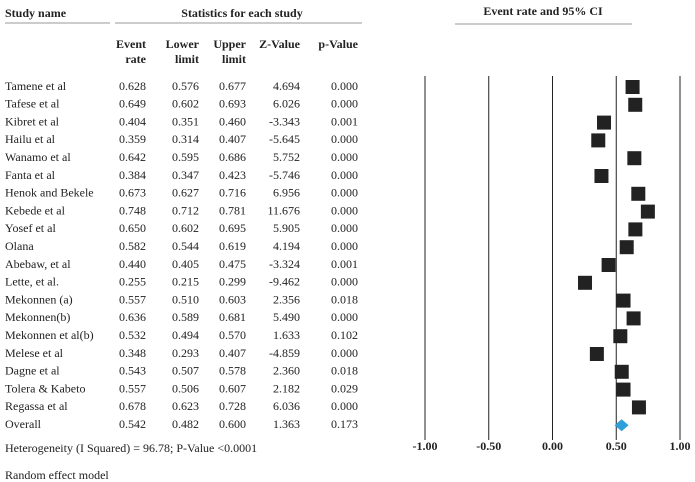 The height and width of the screenshot is (482, 695). I want to click on study-name: Tafese et al, so click(32, 104).